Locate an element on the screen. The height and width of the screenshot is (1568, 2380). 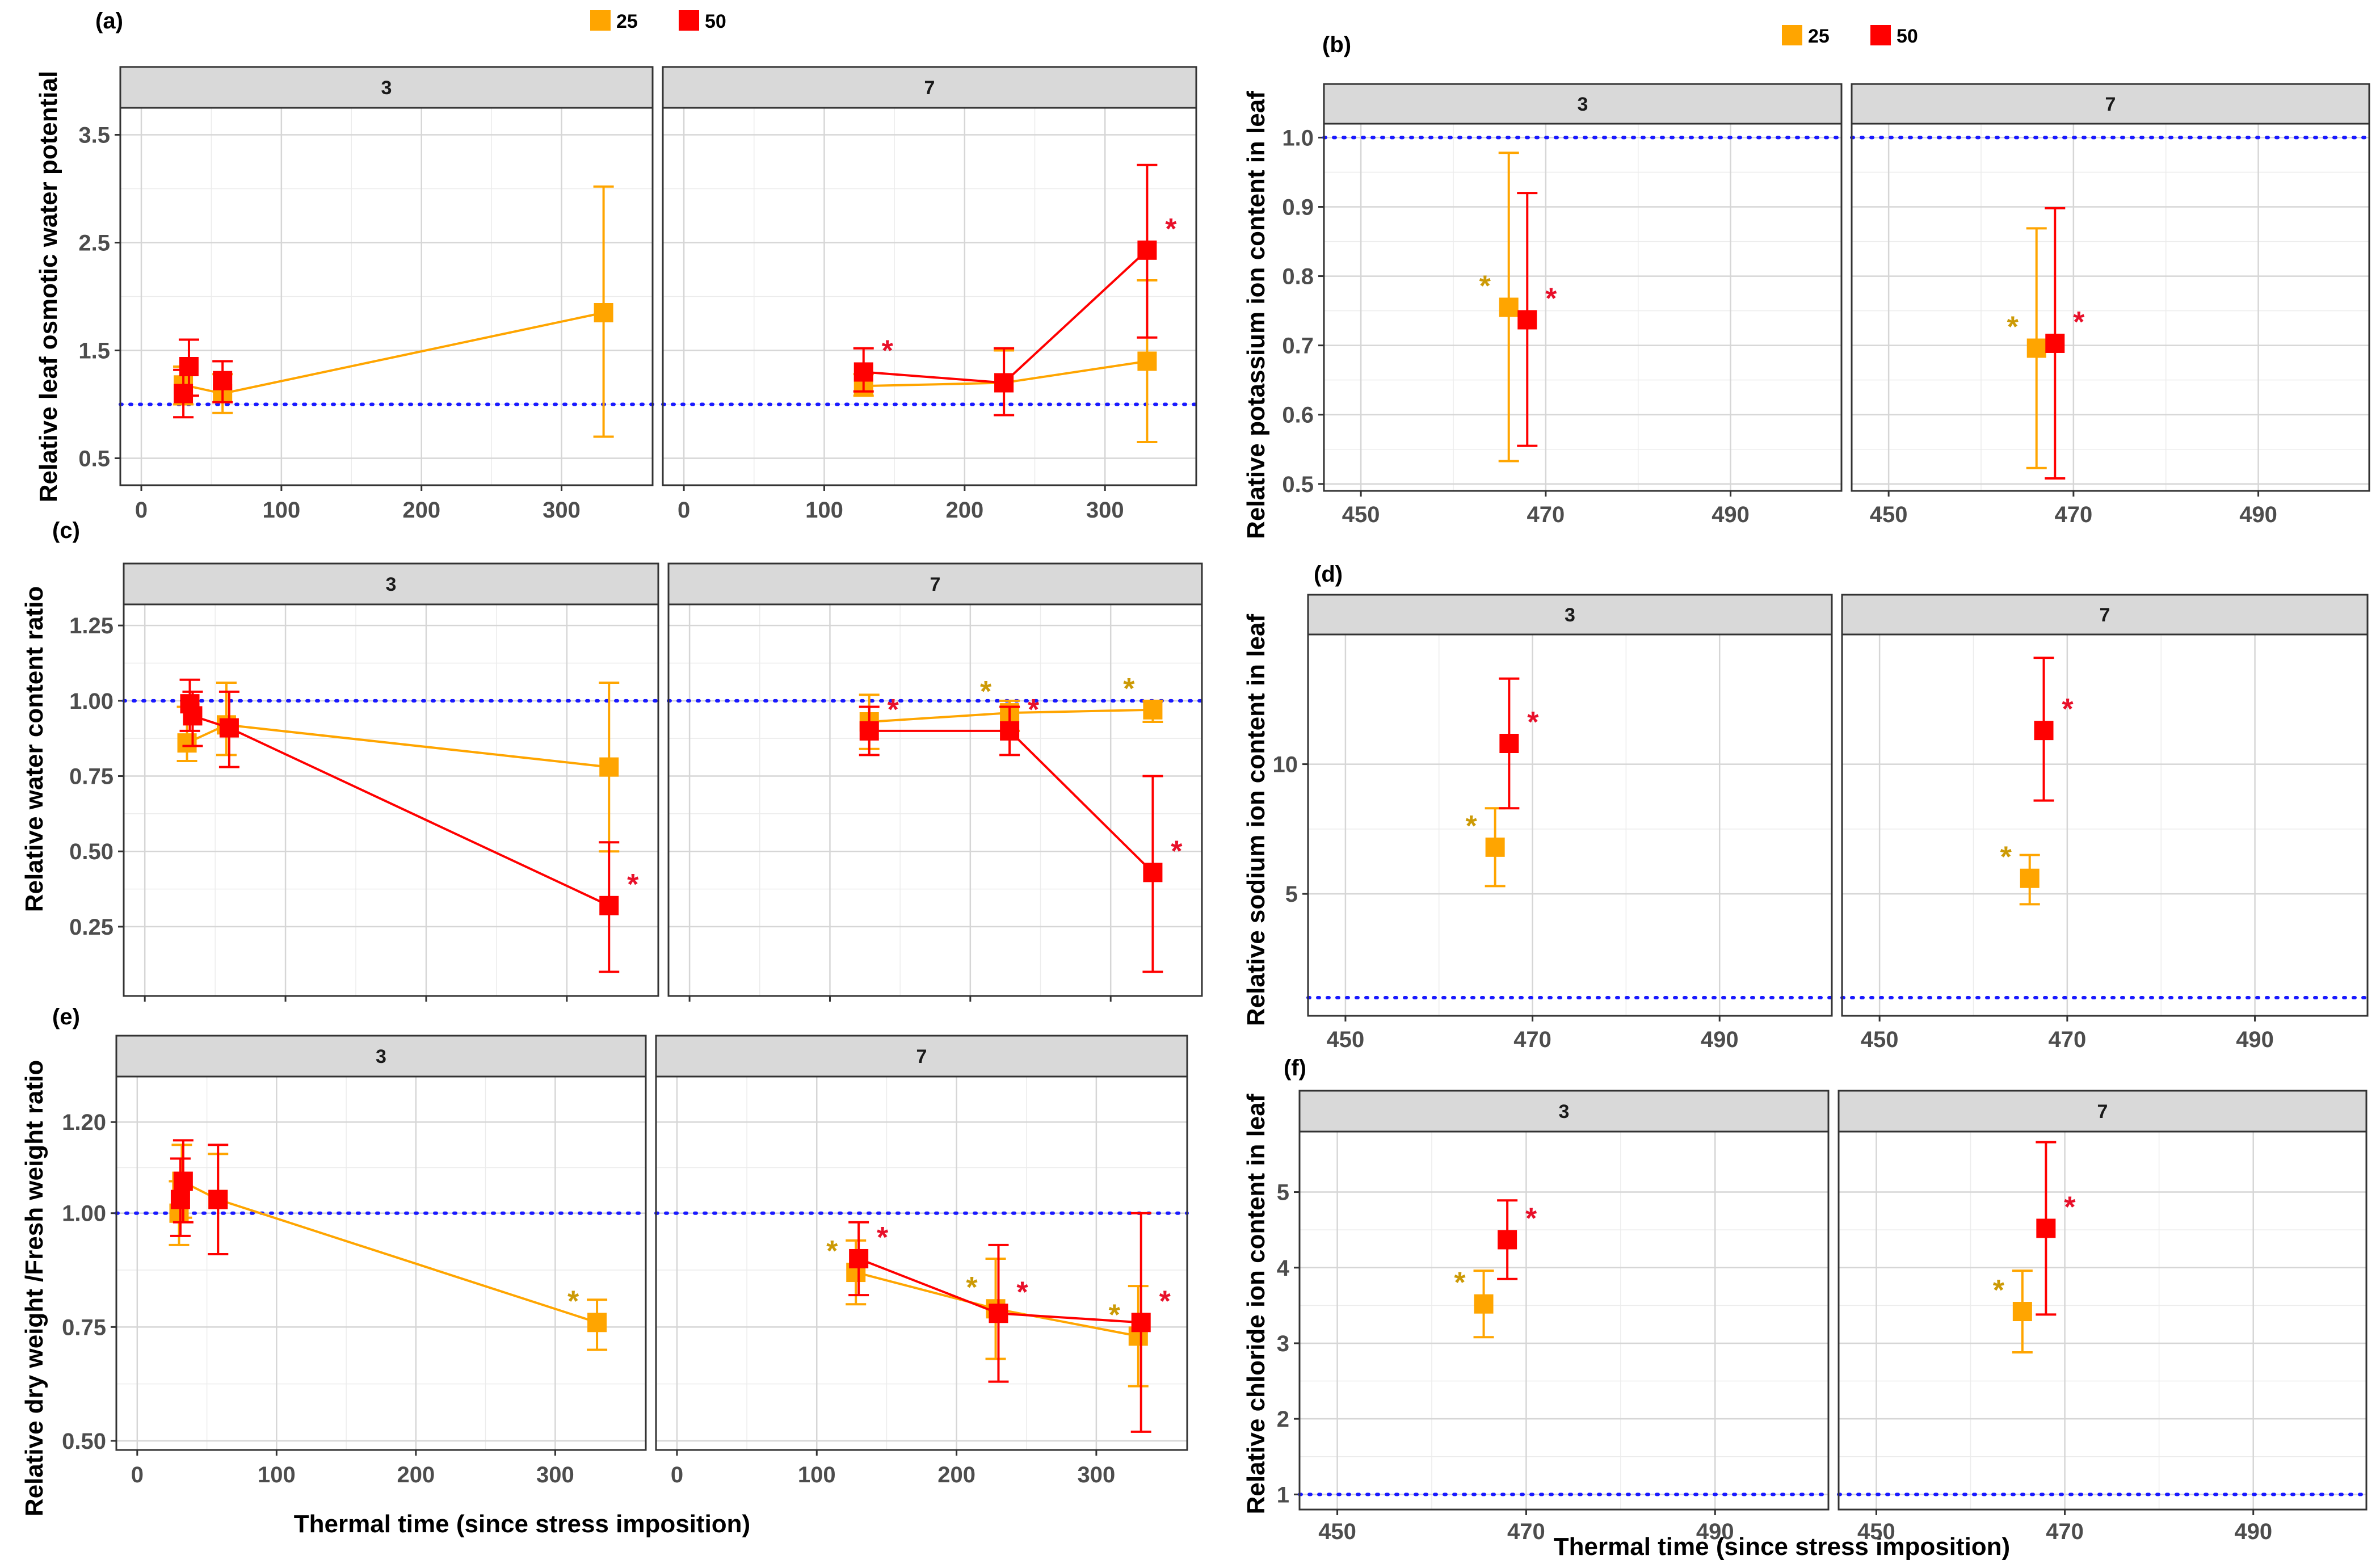
panel-b-letter: (b) is located at coordinates (1336, 44).